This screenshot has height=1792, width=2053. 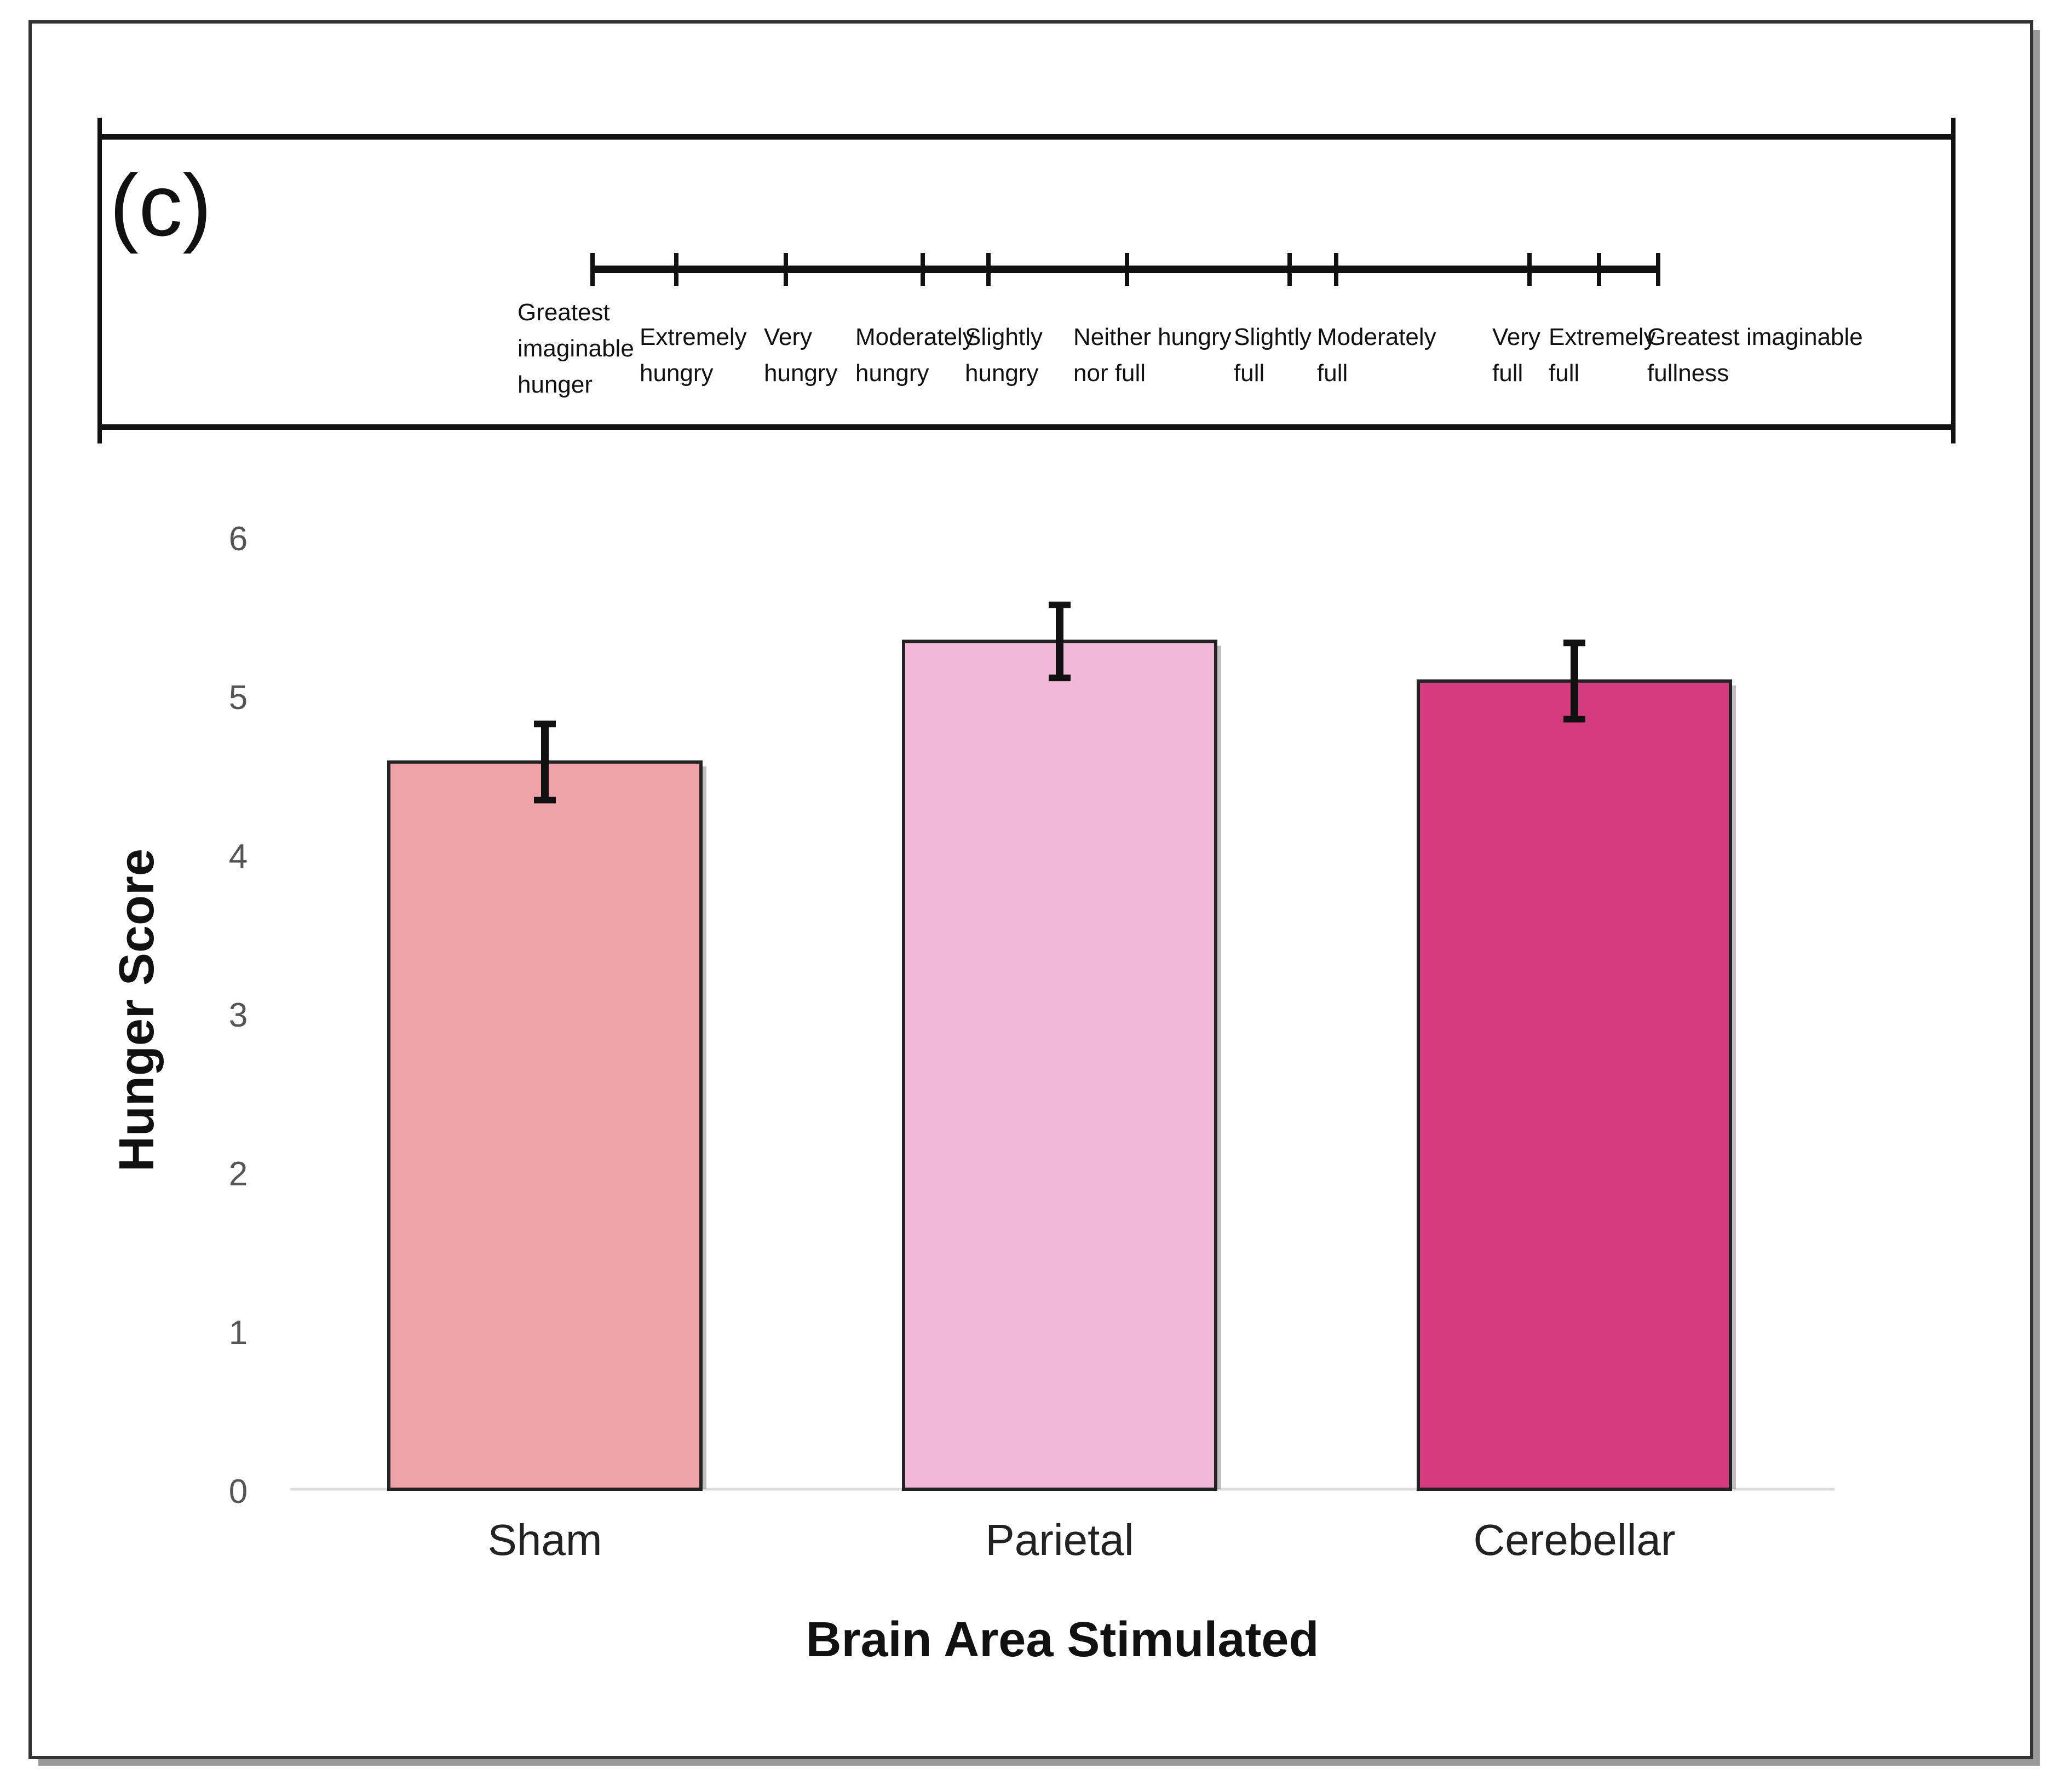 What do you see at coordinates (161, 205) in the screenshot?
I see `panel-label: (c)` at bounding box center [161, 205].